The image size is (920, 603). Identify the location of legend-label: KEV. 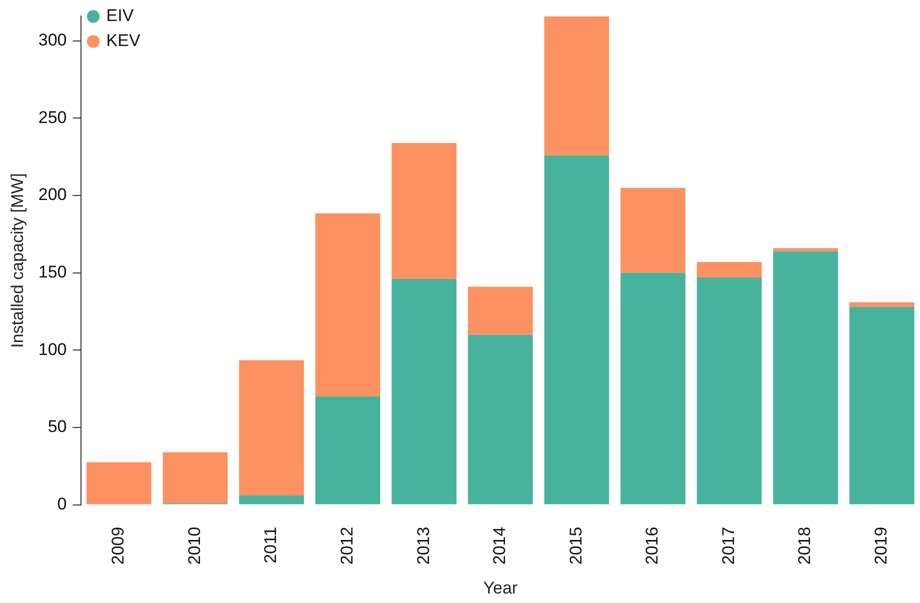
(123, 40).